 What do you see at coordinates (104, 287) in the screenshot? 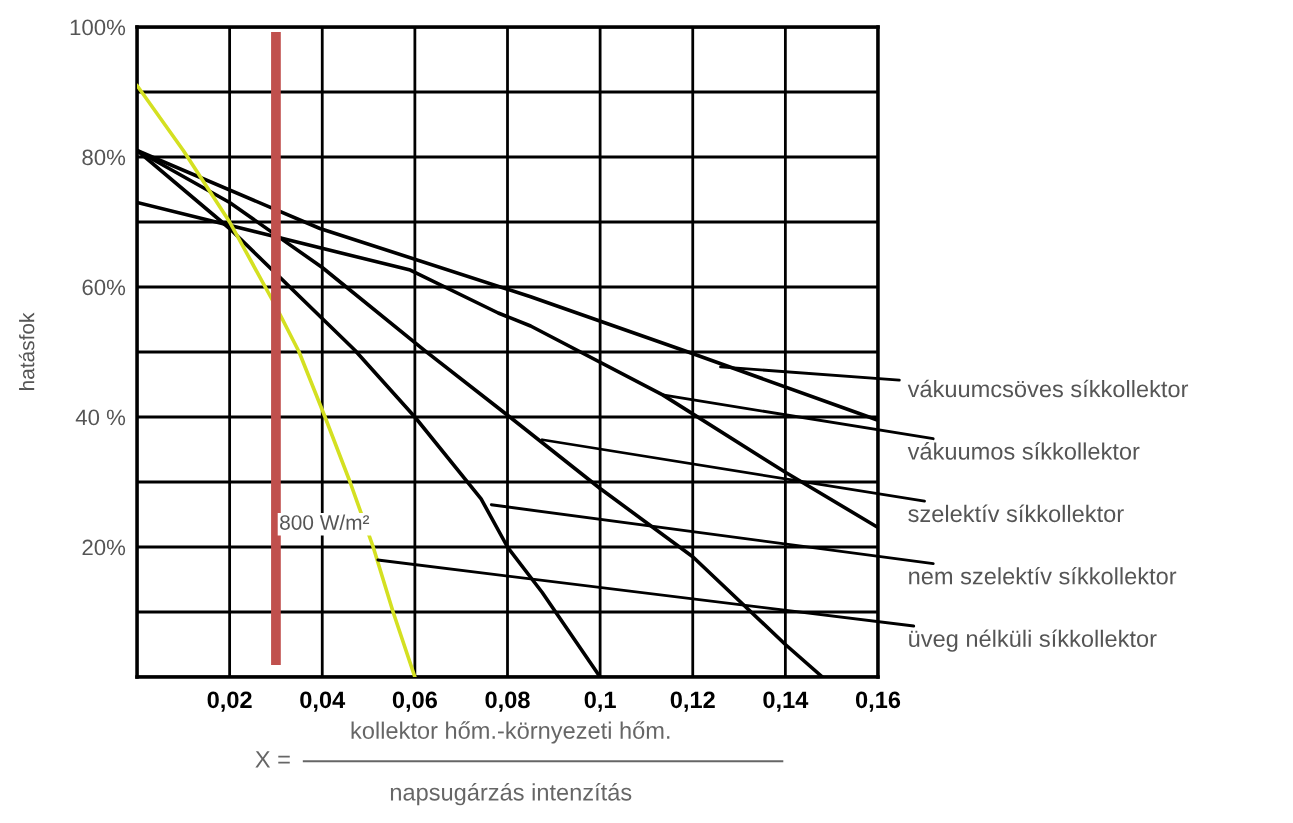
I see `y-tick-label: 60%` at bounding box center [104, 287].